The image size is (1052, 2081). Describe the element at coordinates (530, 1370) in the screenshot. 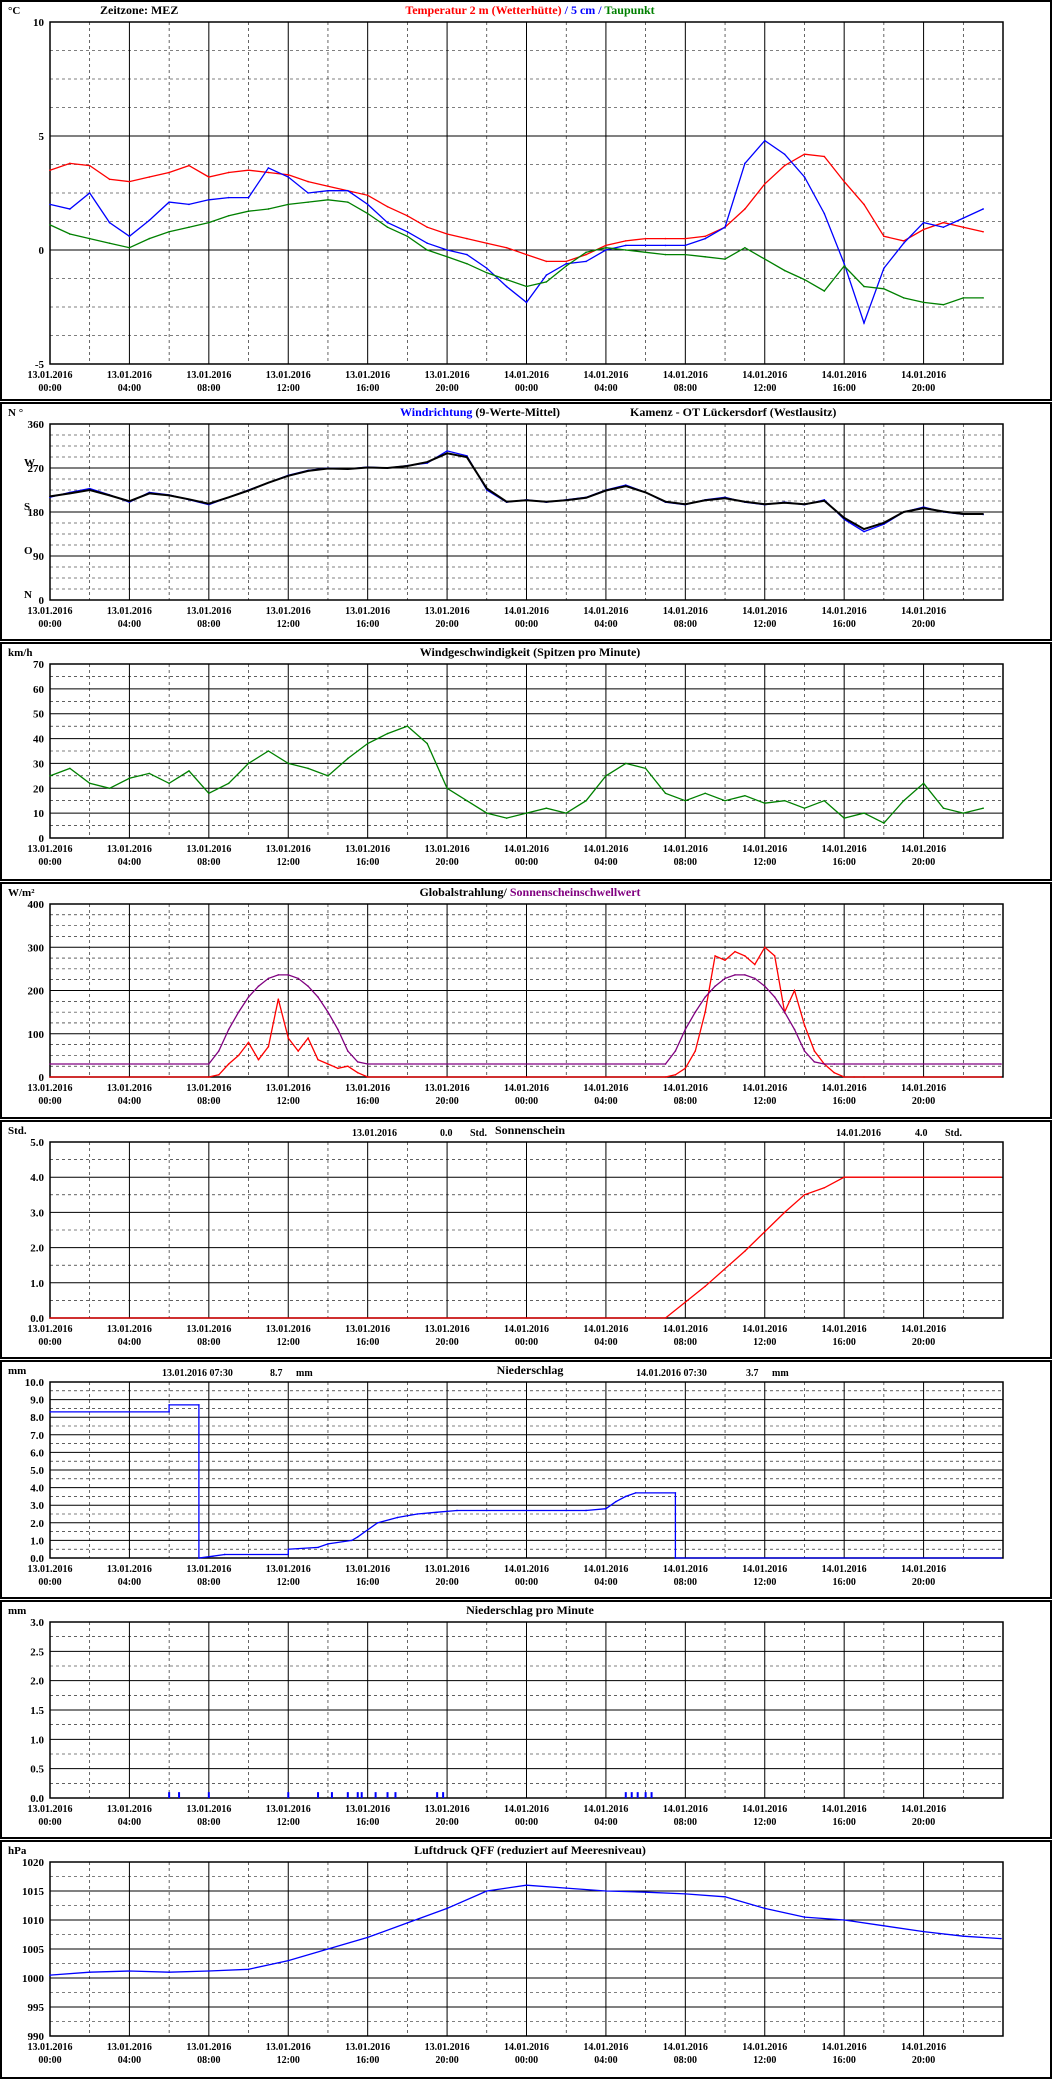

I see `chart-title: Niederschlag` at that location.